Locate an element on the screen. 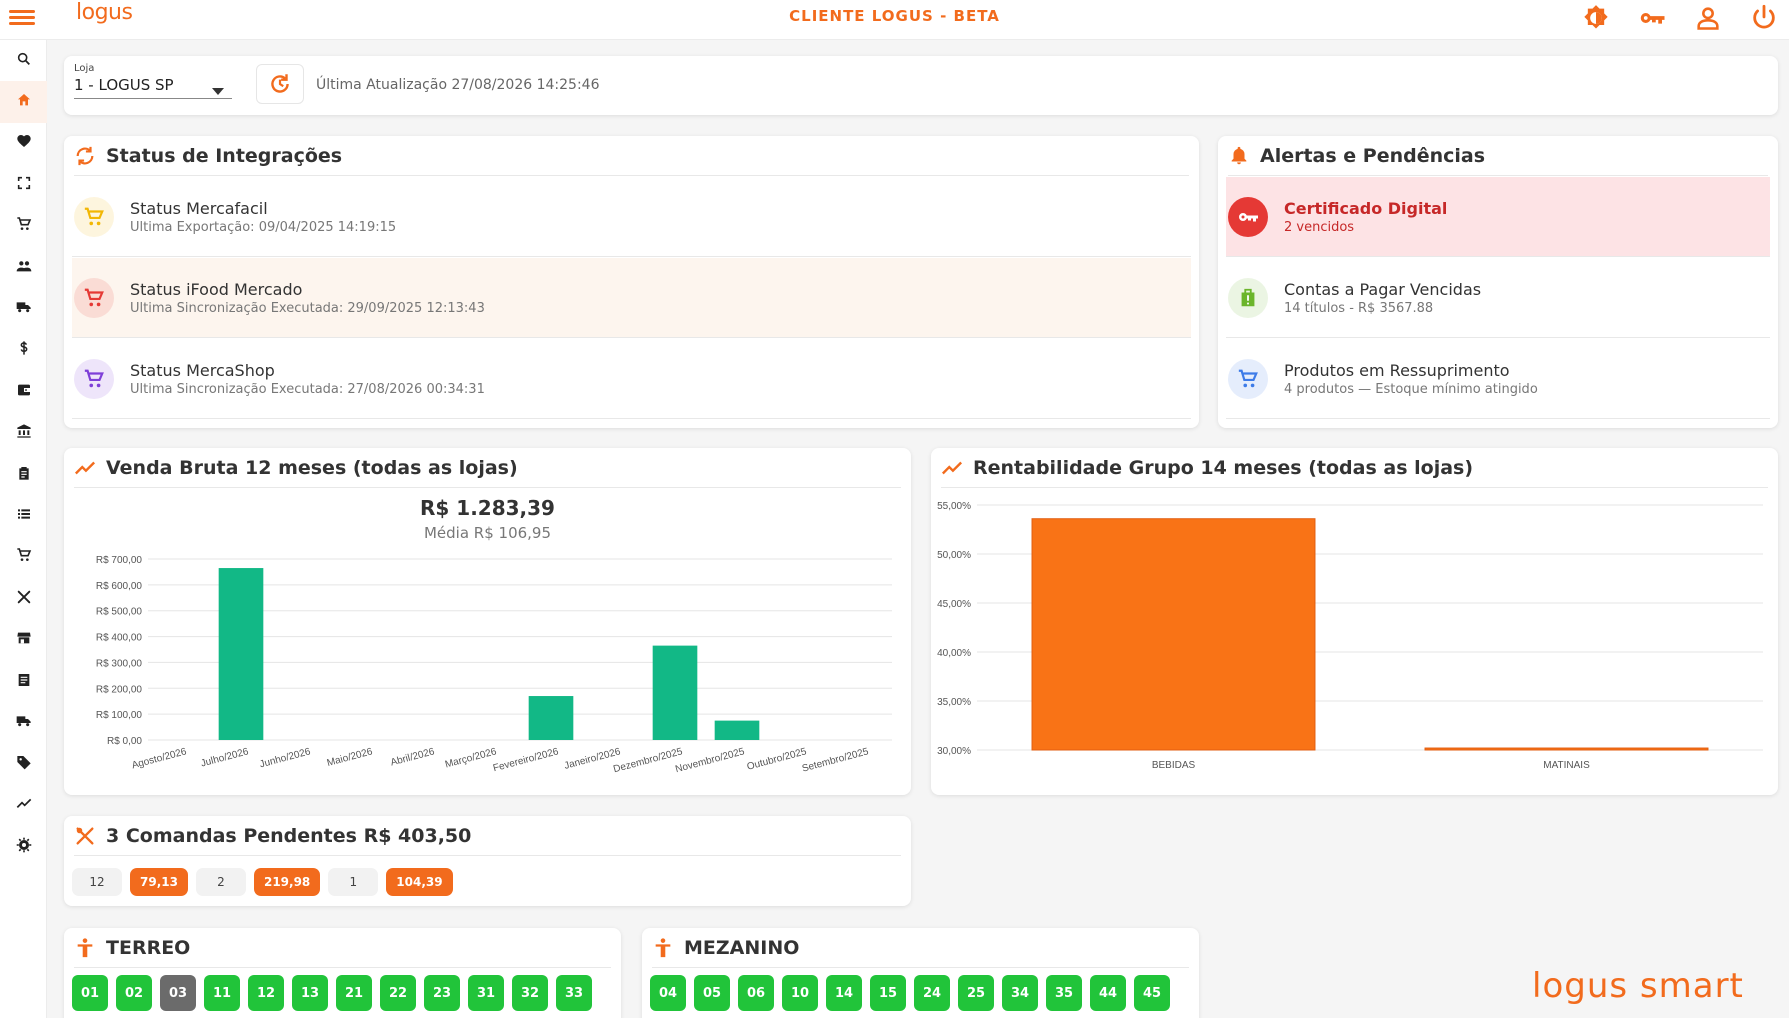 The height and width of the screenshot is (1018, 1789). order-value-chip: 104,39 is located at coordinates (419, 882).